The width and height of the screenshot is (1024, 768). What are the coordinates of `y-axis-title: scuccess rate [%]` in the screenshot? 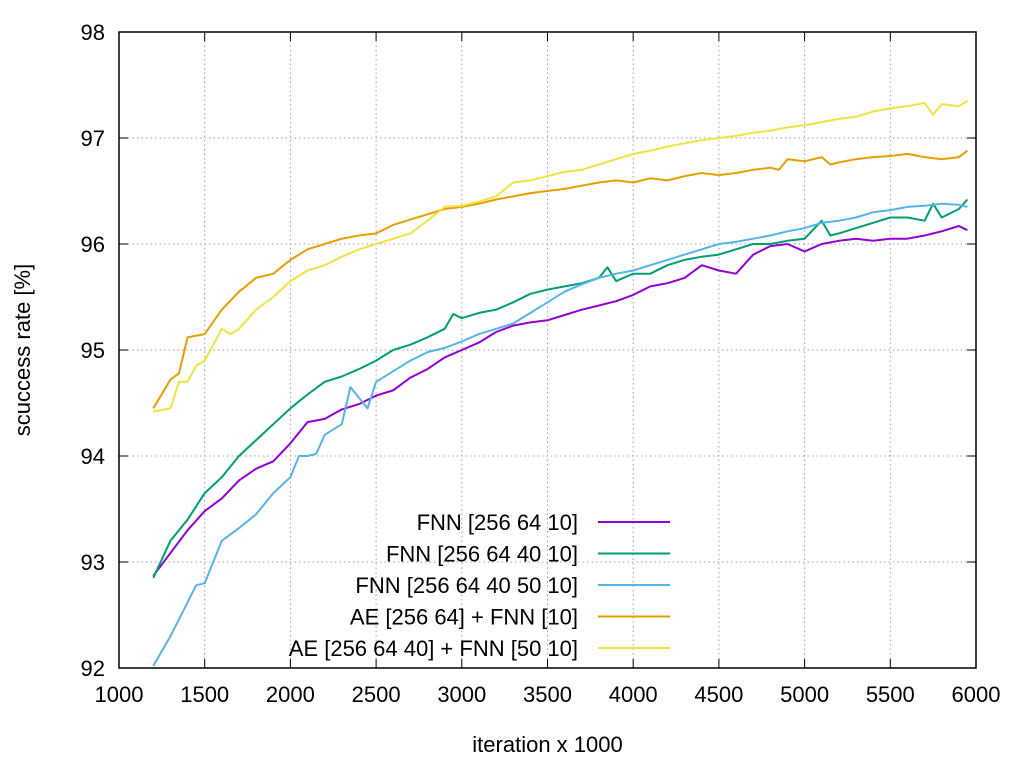 It's located at (22, 350).